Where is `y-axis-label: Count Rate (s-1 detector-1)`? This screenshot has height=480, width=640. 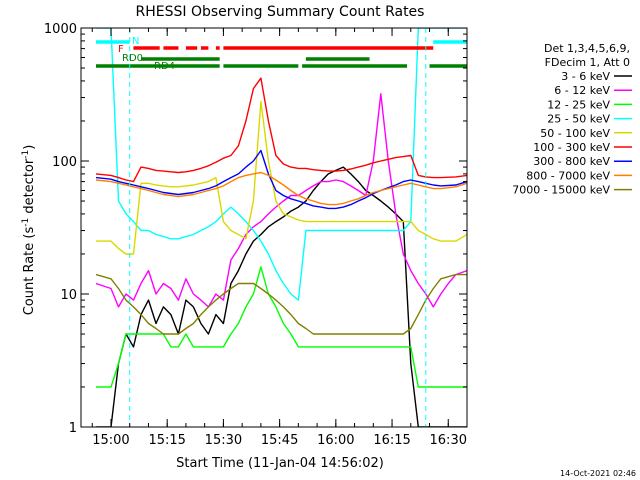 y-axis-label: Count Rate (s-1 detector-1) is located at coordinates (29, 230).